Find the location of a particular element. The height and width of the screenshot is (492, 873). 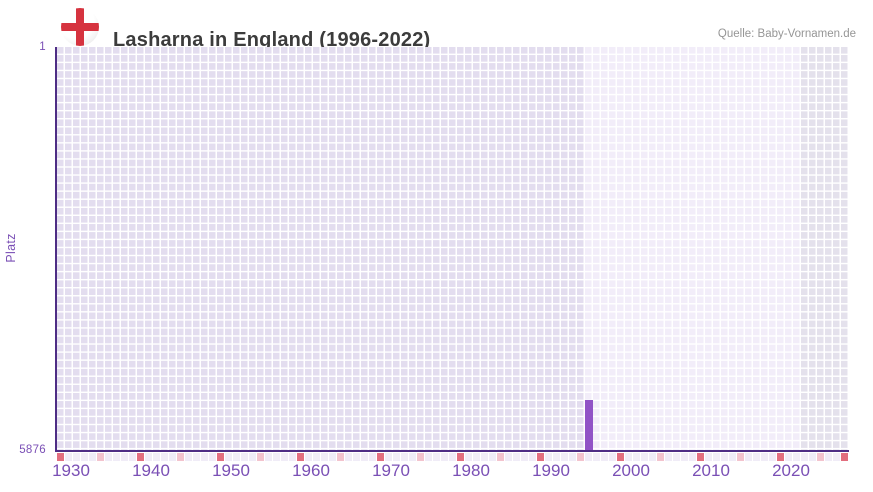

x-tick-1970 is located at coordinates (380, 457).